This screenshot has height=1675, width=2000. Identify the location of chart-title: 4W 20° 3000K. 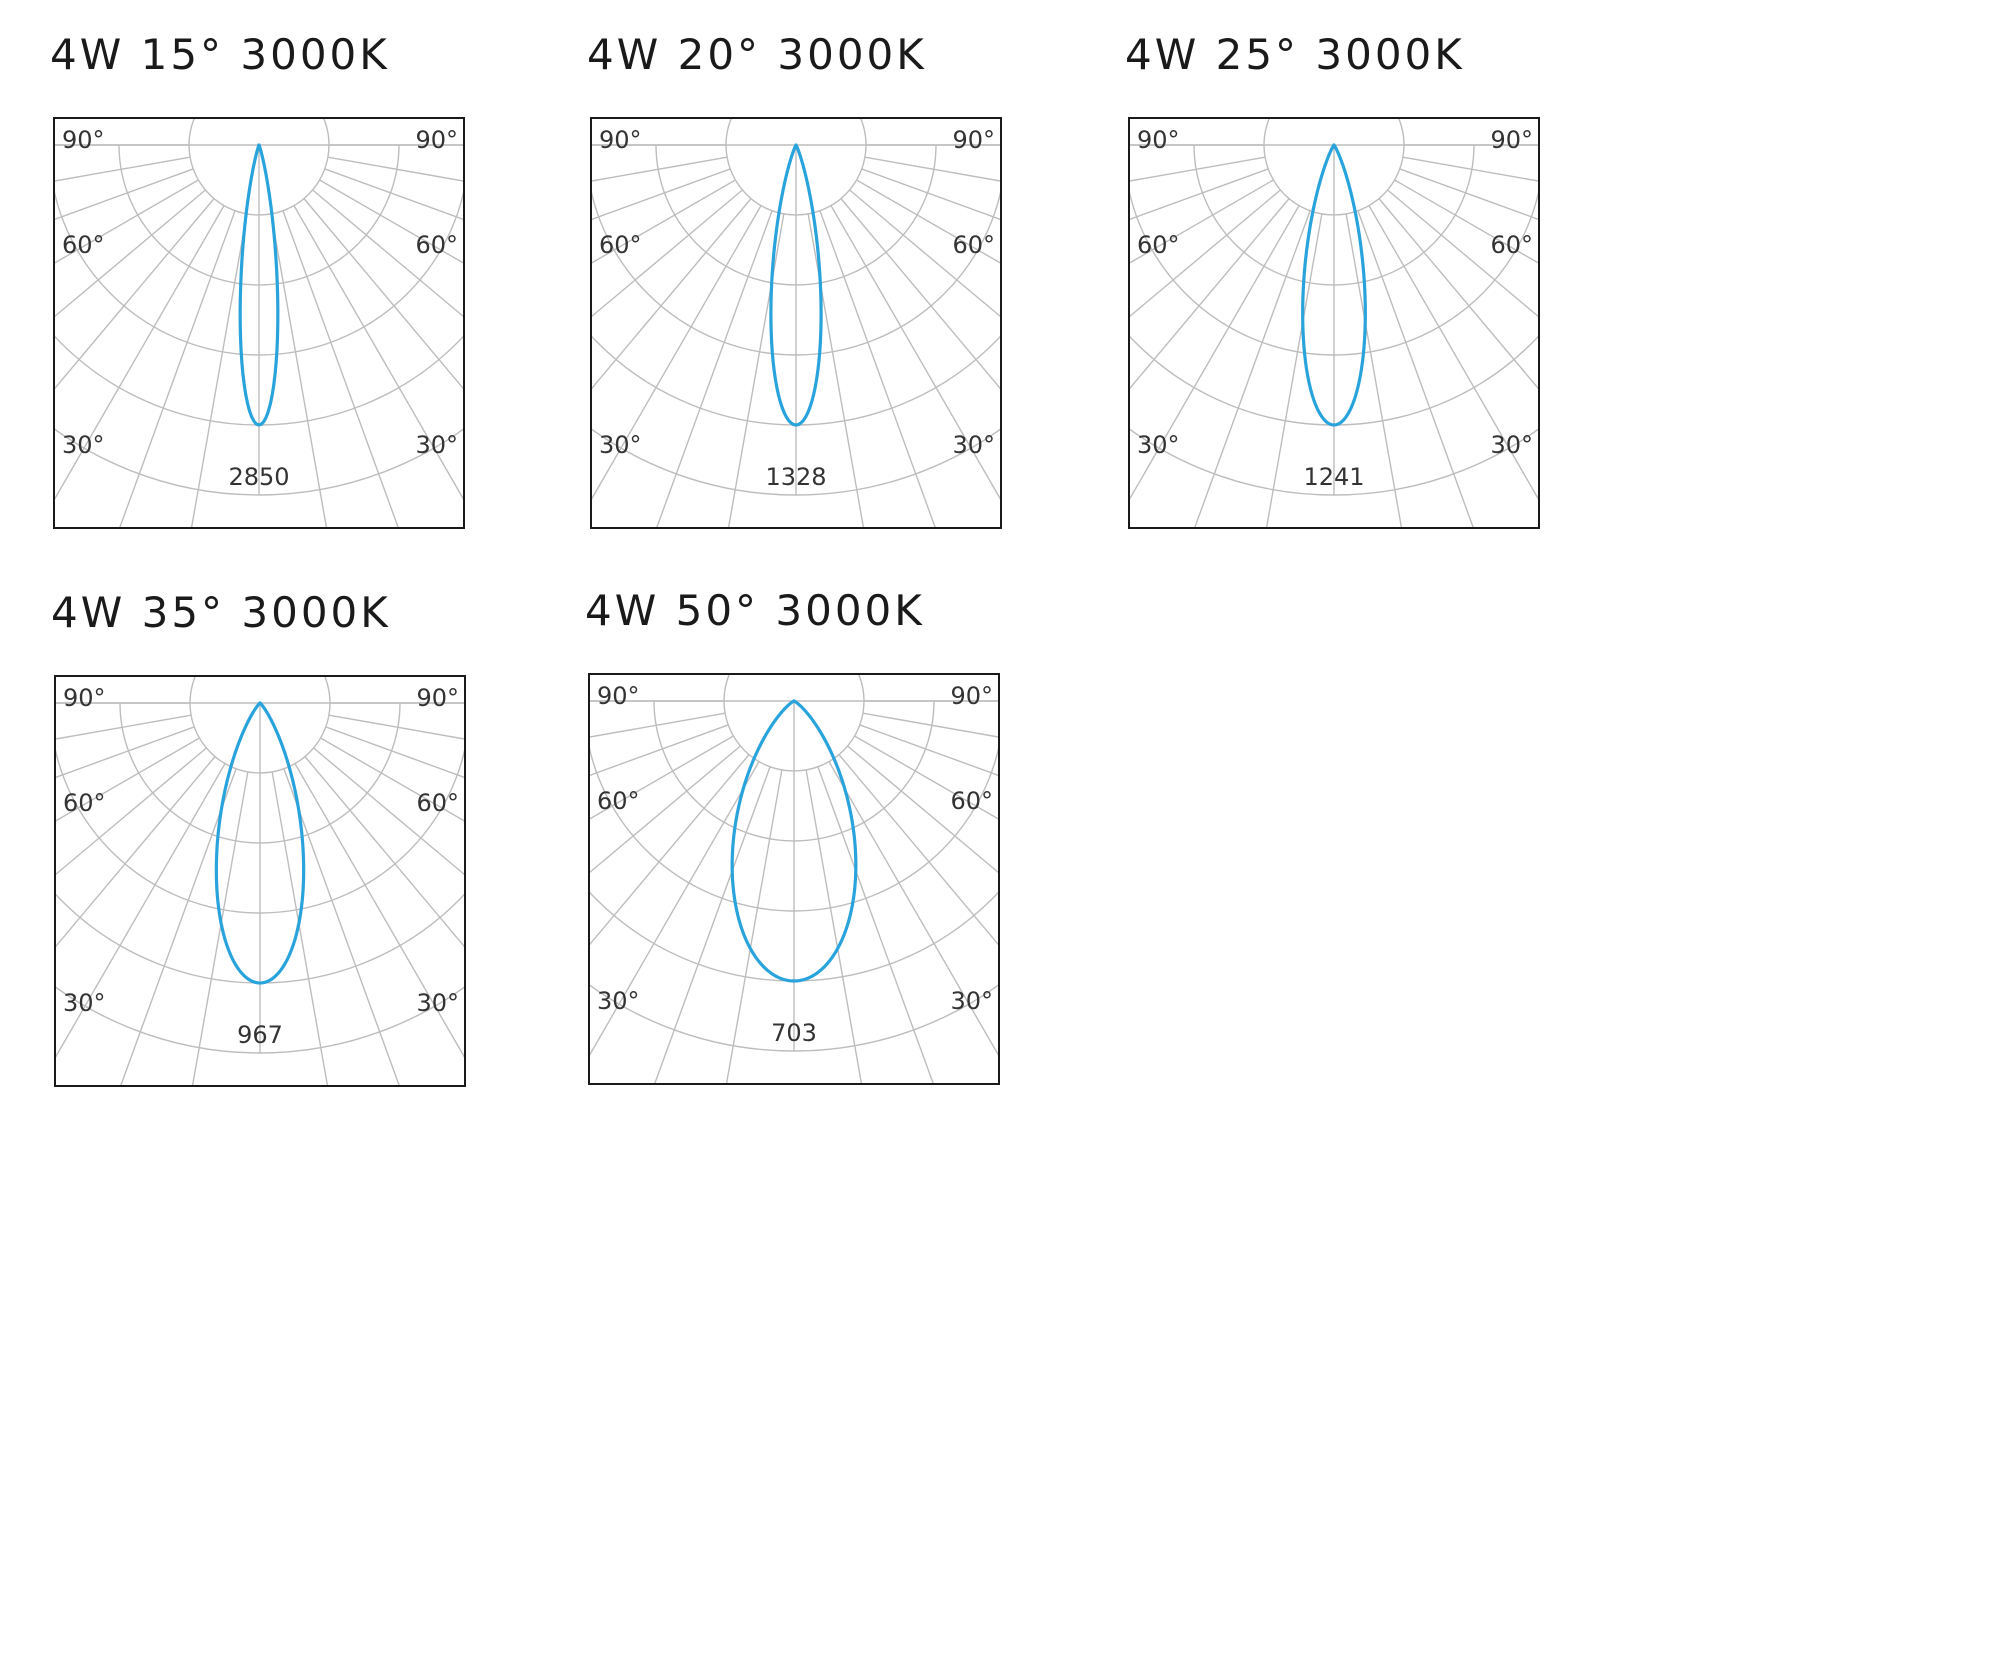
(757, 54).